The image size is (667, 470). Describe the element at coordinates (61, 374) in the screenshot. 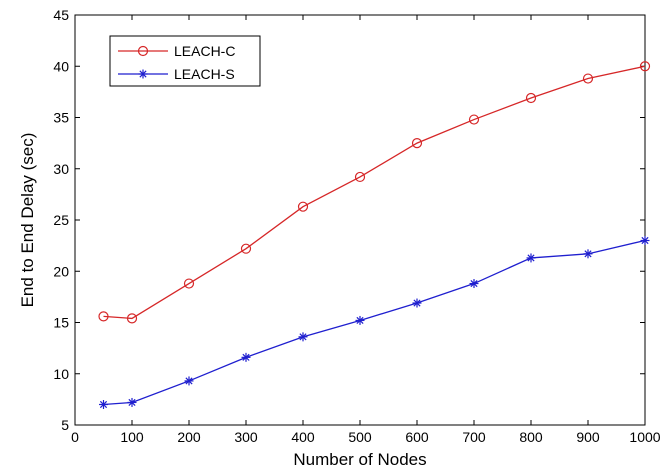

I see `y-tick-label: 10` at that location.